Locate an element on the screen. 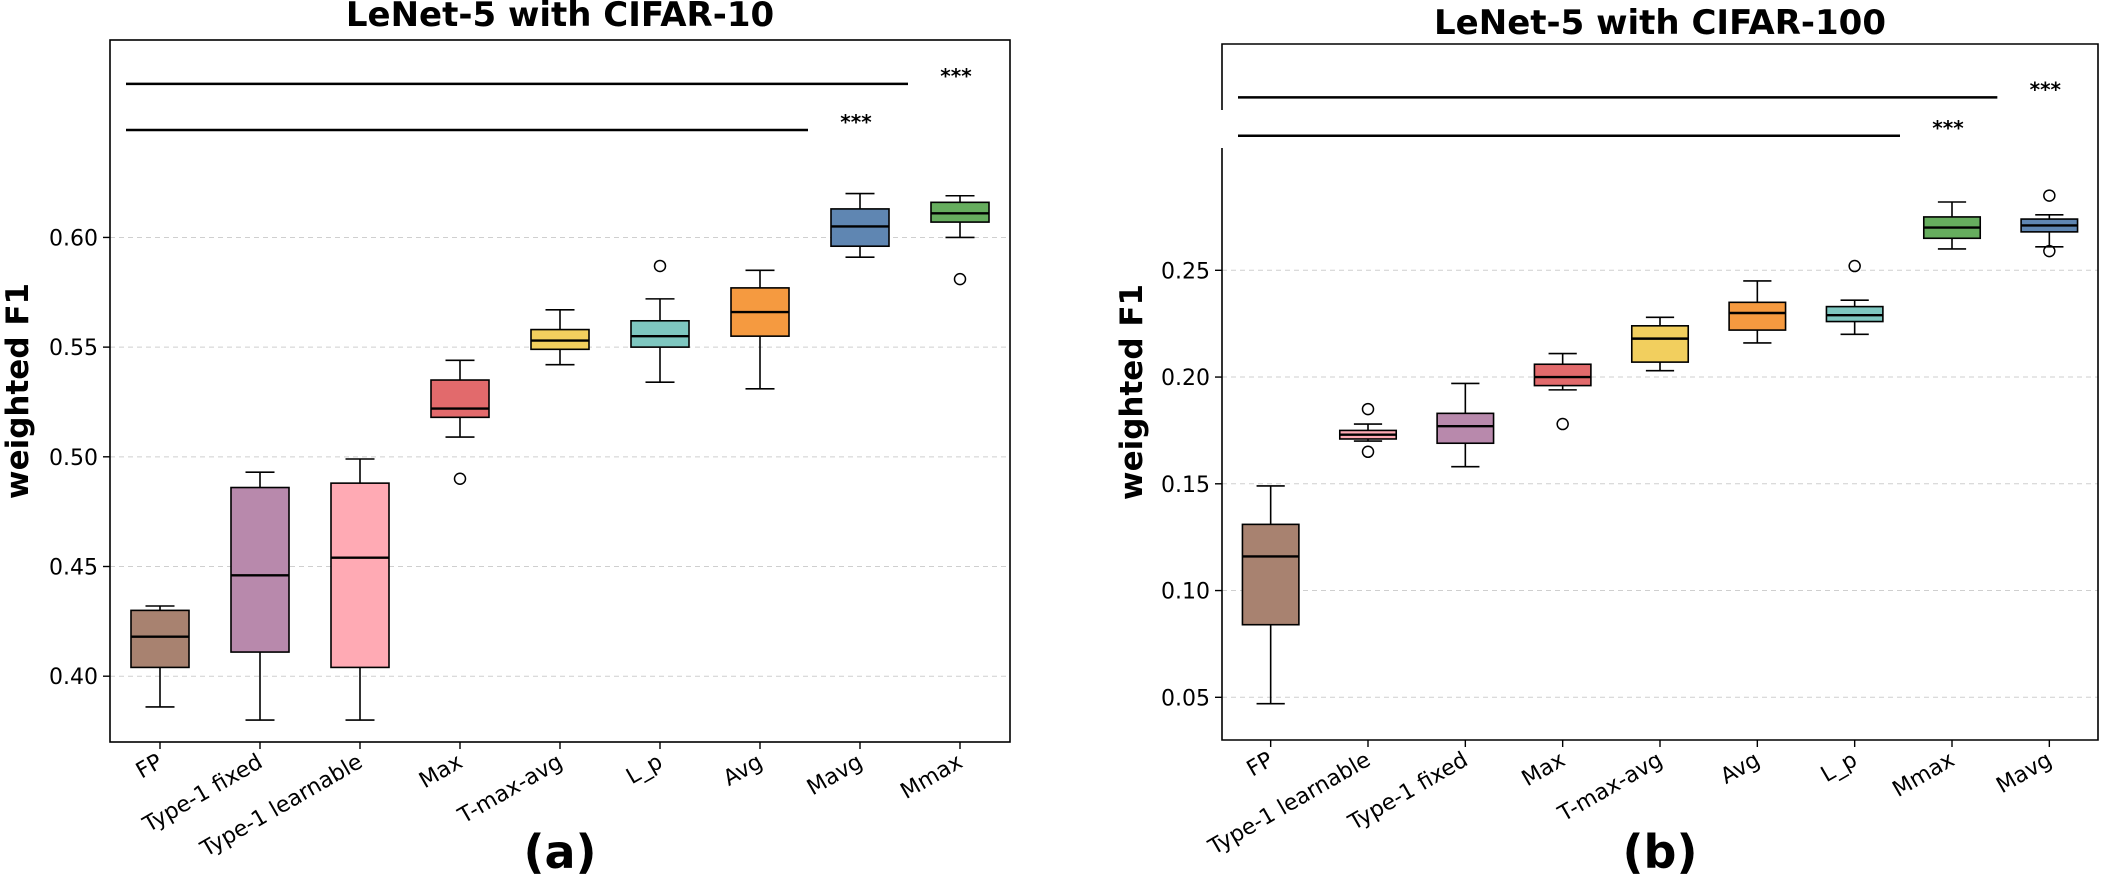 This screenshot has width=2107, height=891. chart-title: LeNet-5 with CIFAR-10 is located at coordinates (560, 17).